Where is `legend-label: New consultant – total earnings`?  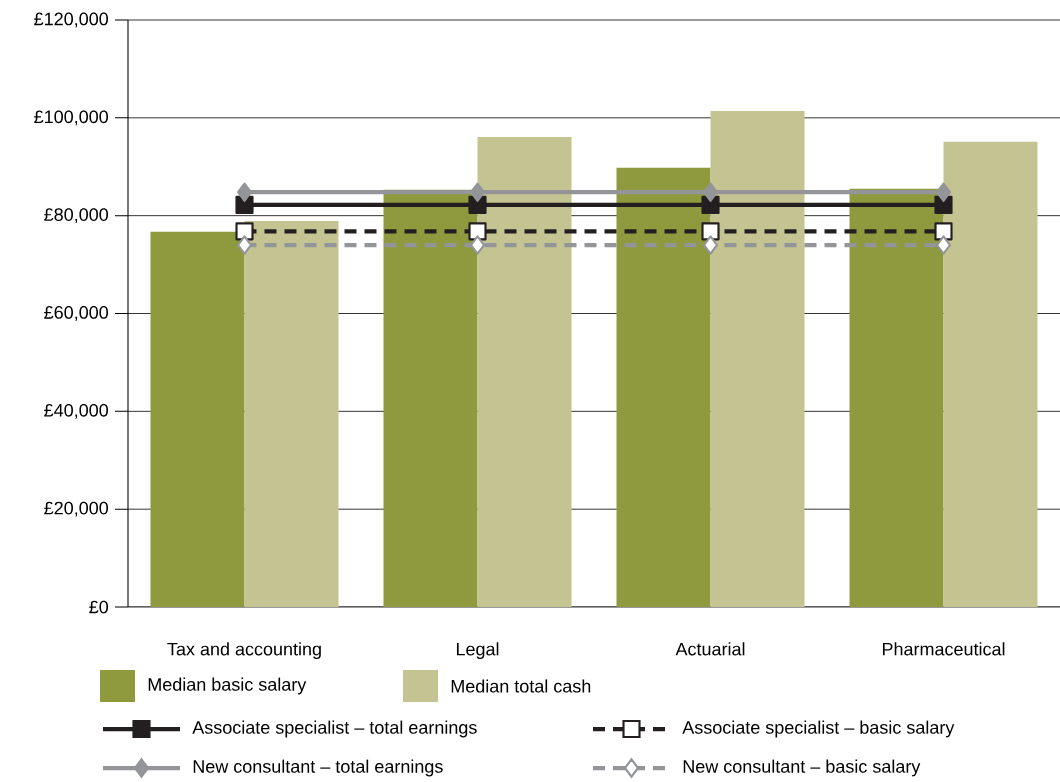
legend-label: New consultant – total earnings is located at coordinates (318, 768).